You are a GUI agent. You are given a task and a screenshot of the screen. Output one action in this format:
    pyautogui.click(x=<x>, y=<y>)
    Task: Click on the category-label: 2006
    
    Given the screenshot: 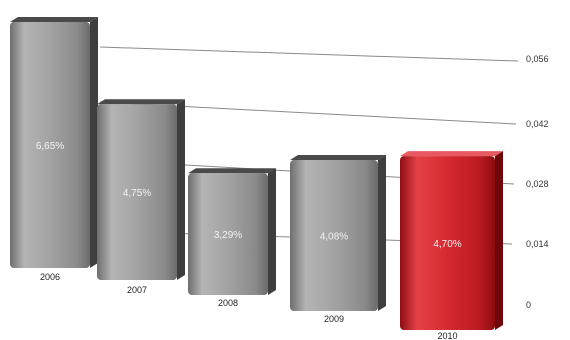 What is the action you would take?
    pyautogui.click(x=50, y=277)
    